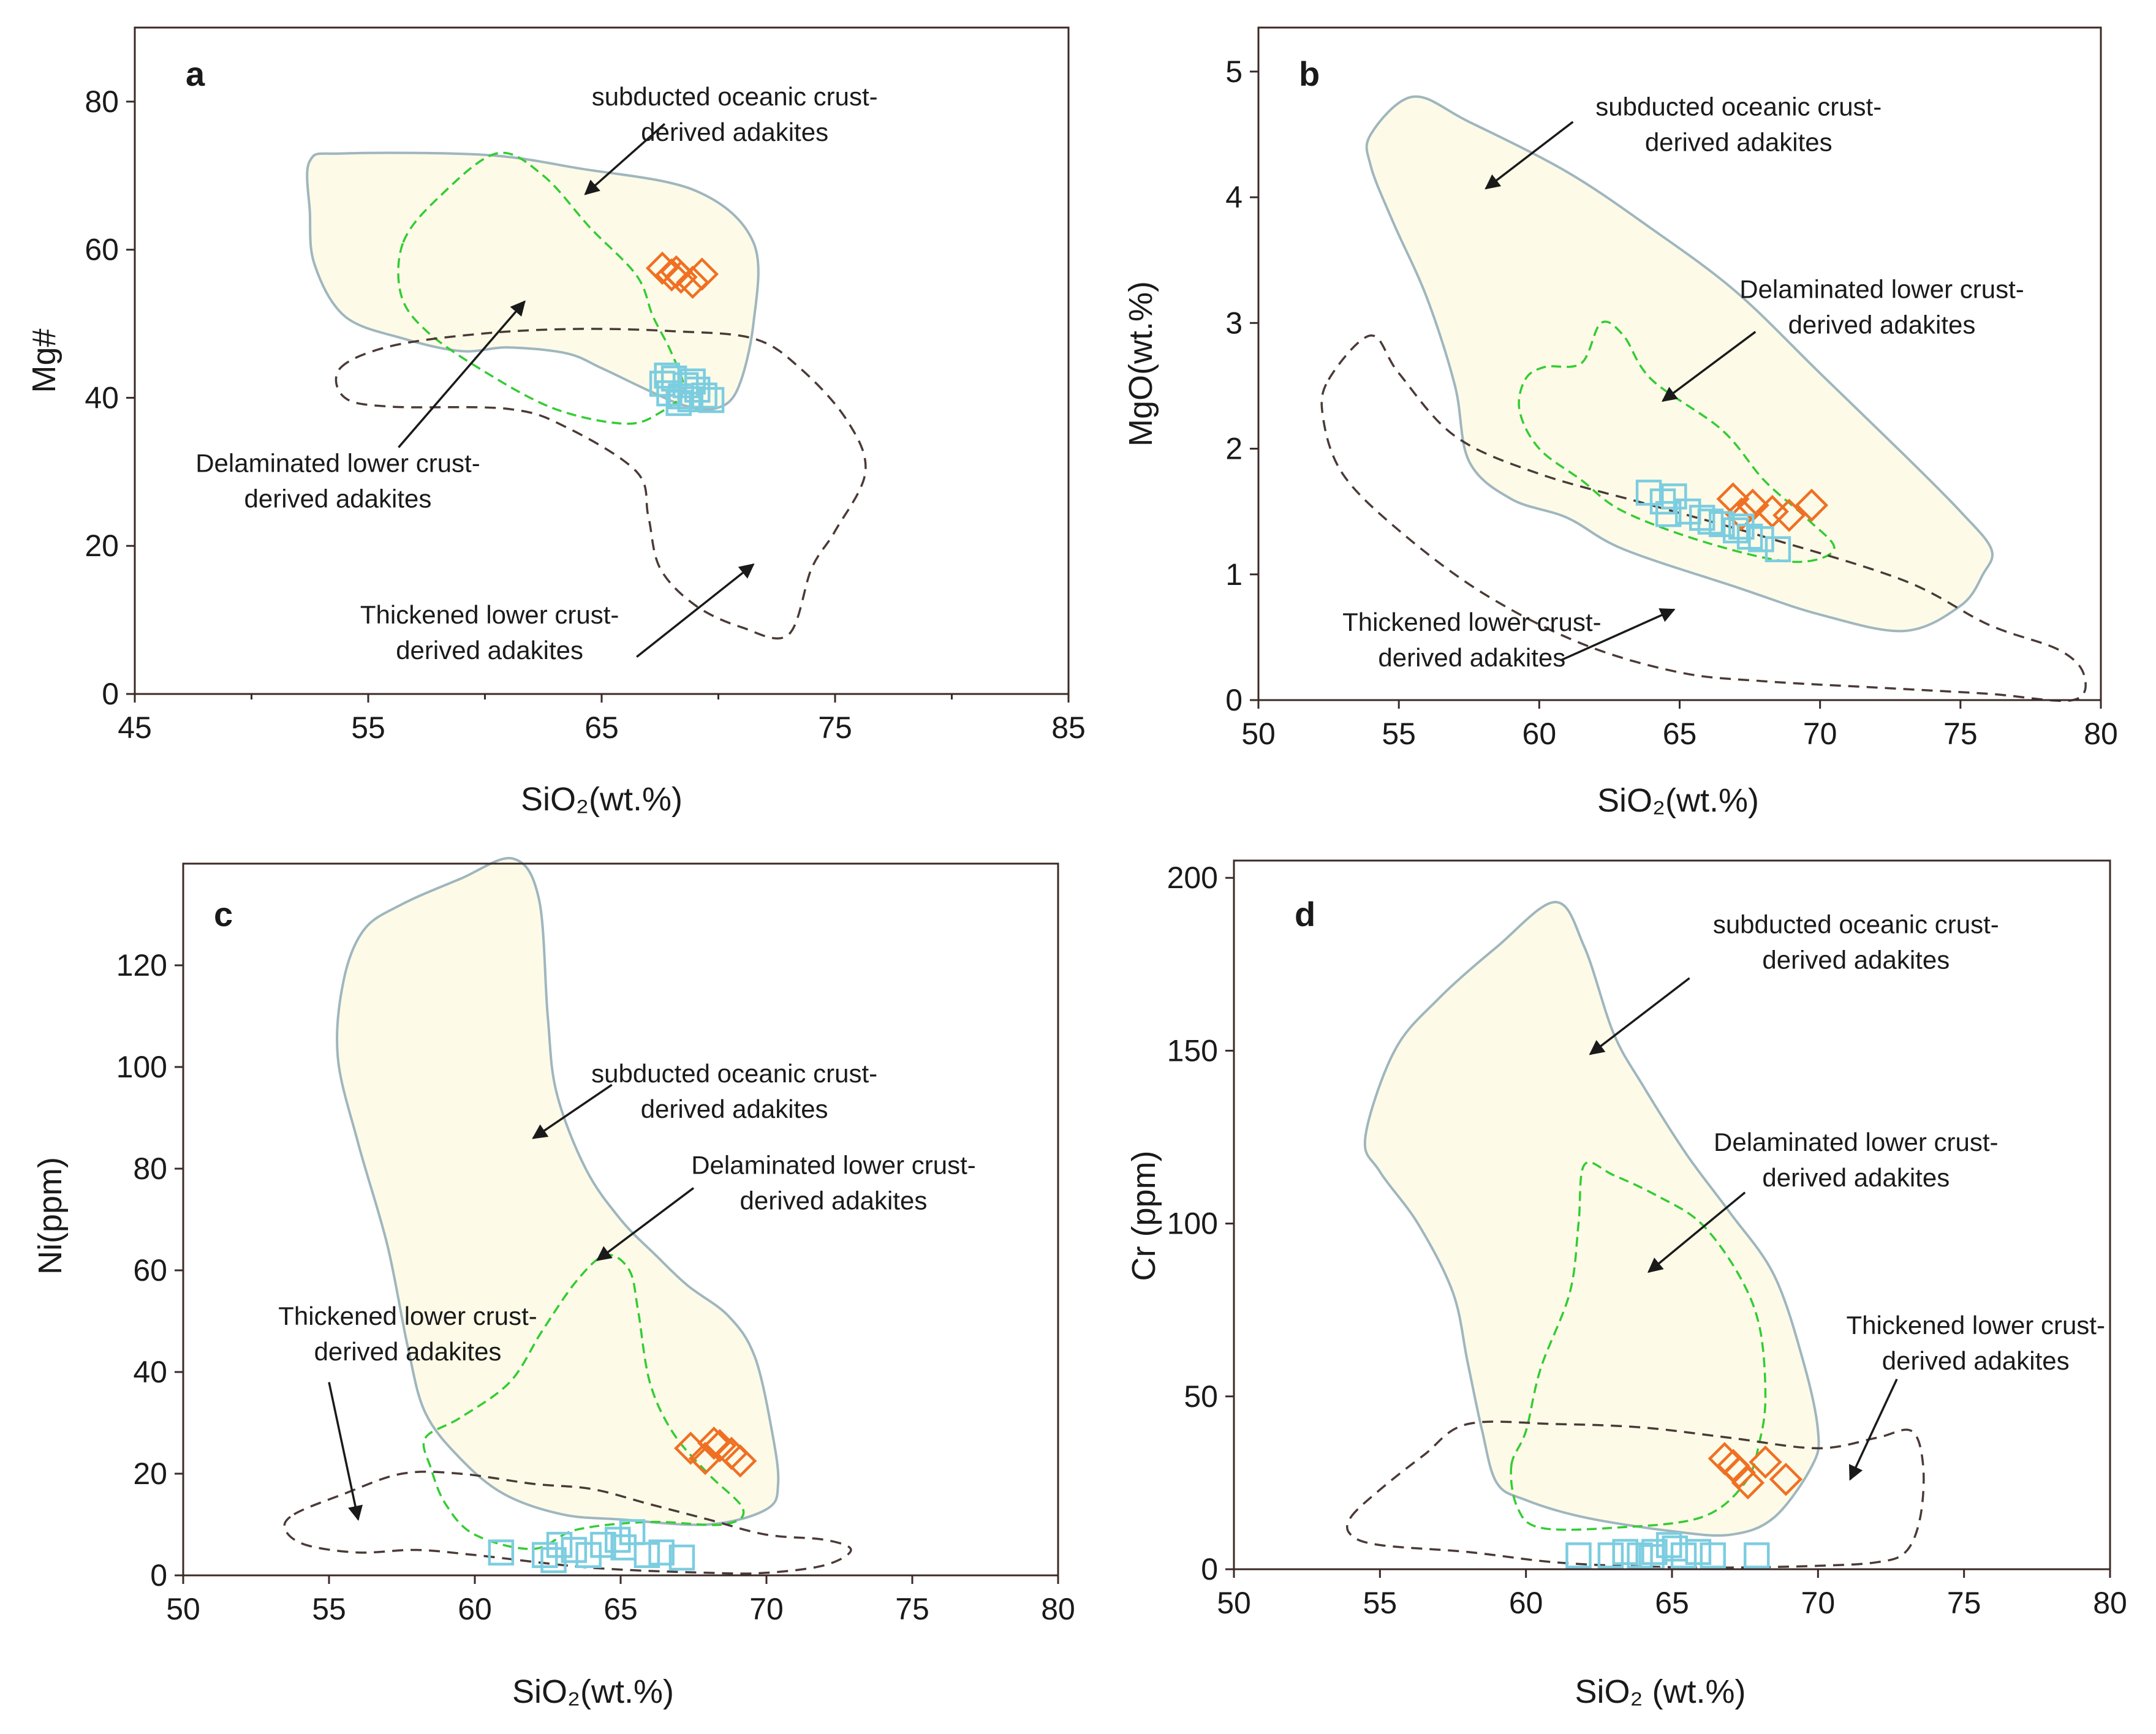  I want to click on panel-letter: b, so click(1309, 74).